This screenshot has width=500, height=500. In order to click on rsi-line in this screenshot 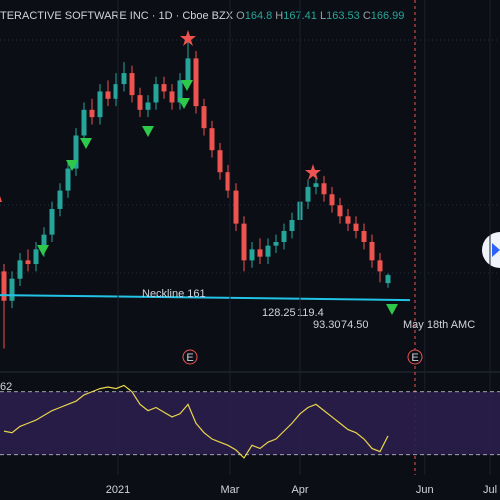, I will do `click(196, 421)`.